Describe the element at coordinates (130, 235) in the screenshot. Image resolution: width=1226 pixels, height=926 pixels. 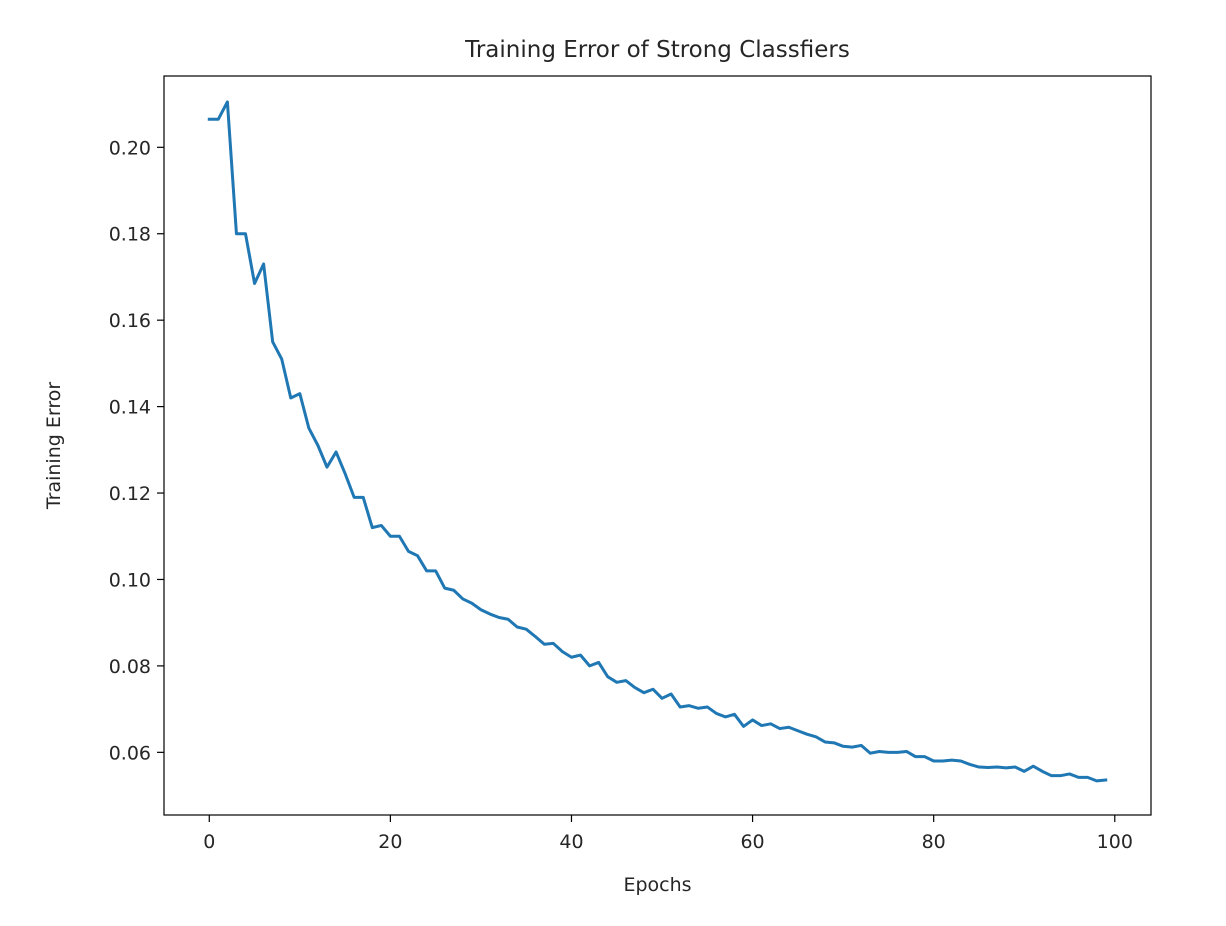
I see `y-tick-label: 0.18` at that location.